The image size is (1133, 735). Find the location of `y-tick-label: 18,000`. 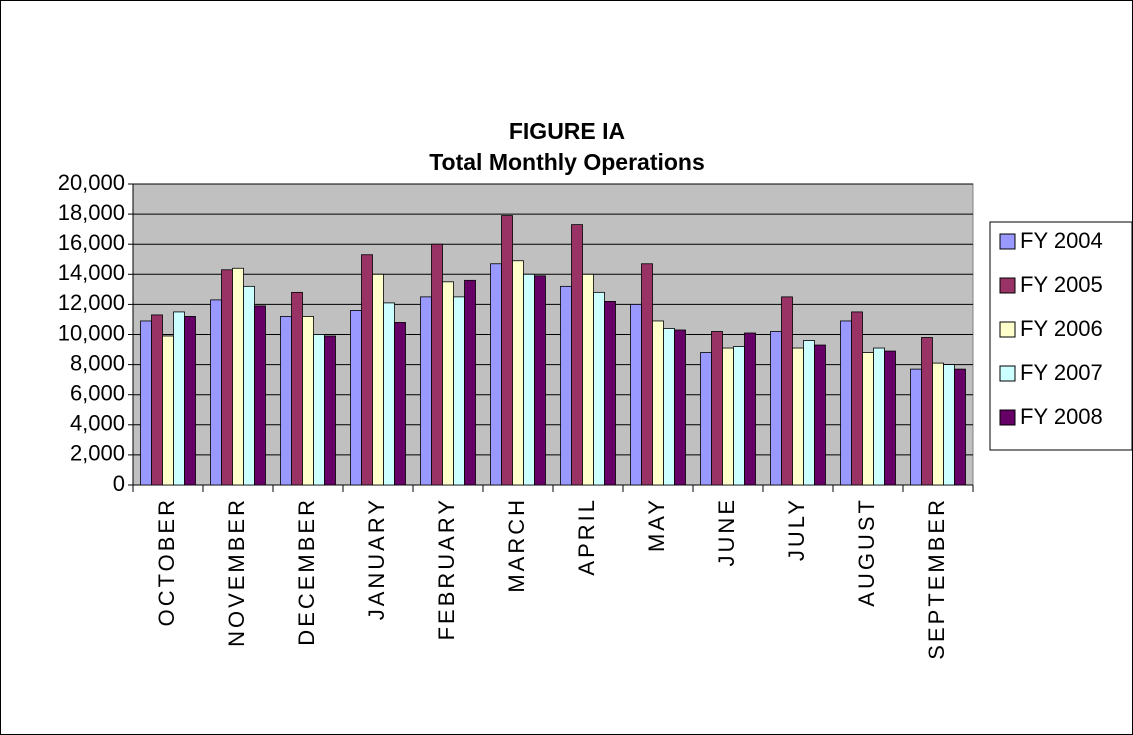

y-tick-label: 18,000 is located at coordinates (91, 212).